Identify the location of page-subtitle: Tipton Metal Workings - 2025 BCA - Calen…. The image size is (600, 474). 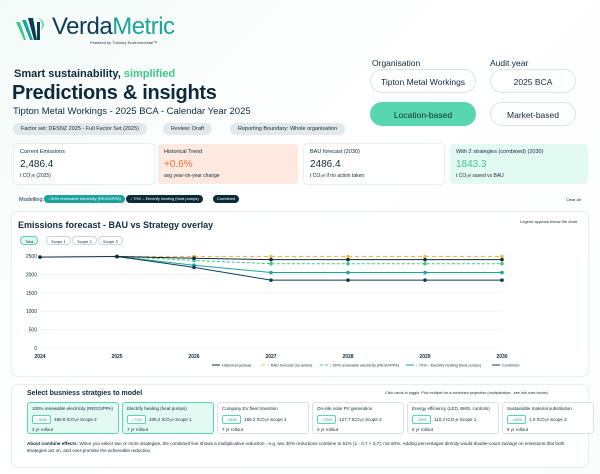
(132, 111).